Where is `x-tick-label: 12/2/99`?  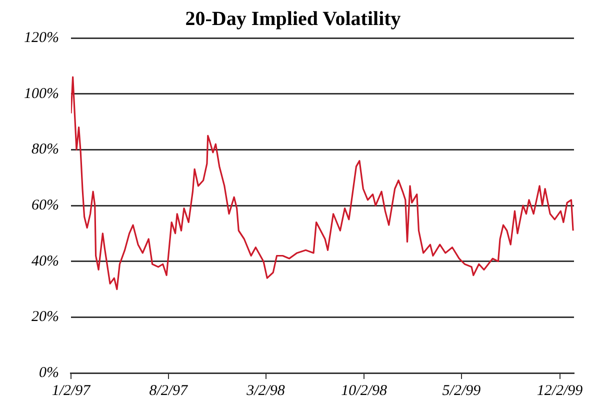
x-tick-label: 12/2/99 is located at coordinates (560, 390).